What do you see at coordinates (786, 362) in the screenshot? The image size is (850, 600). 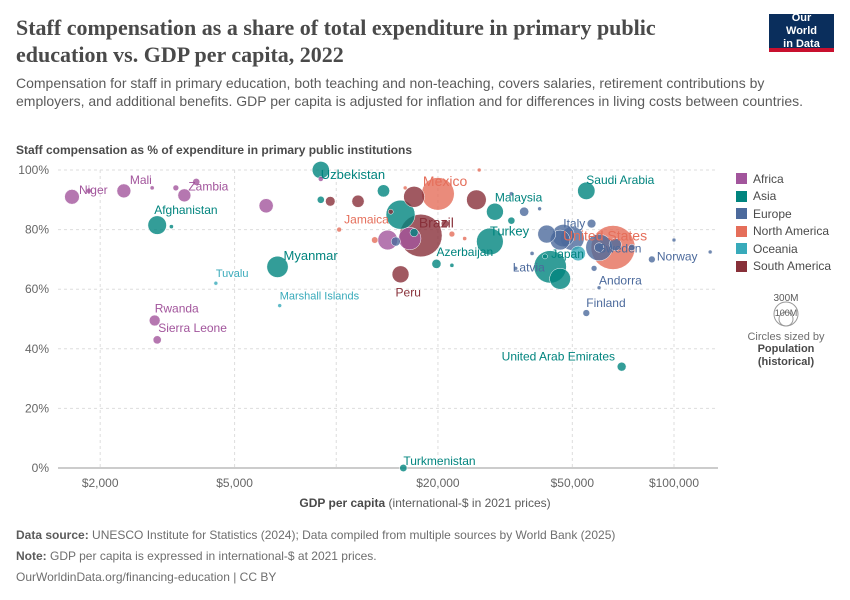 I see `size-variable-note: (historical)` at bounding box center [786, 362].